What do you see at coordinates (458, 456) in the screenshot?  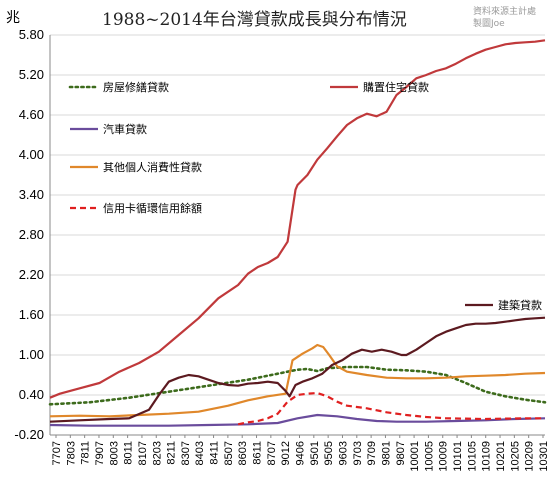 I see `x-tick-label: 10101` at bounding box center [458, 456].